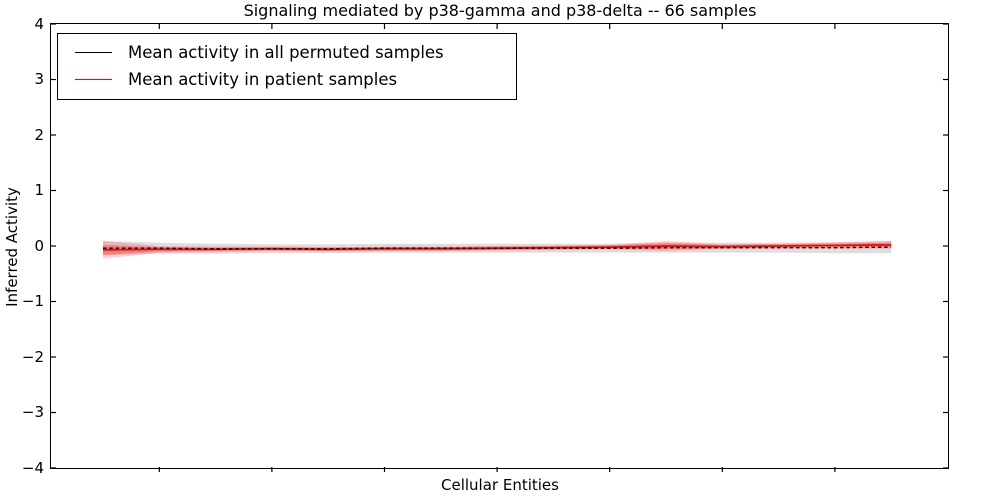  I want to click on x-axis-label: Cellular Entities, so click(500, 485).